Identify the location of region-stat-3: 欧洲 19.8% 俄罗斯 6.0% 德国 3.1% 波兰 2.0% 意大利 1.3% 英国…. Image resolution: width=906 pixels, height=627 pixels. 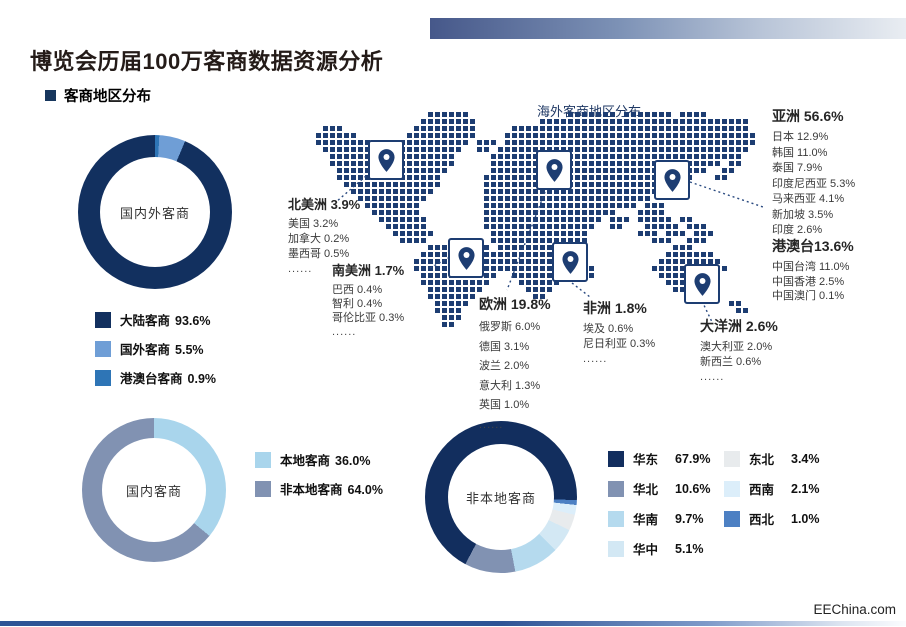
(515, 364).